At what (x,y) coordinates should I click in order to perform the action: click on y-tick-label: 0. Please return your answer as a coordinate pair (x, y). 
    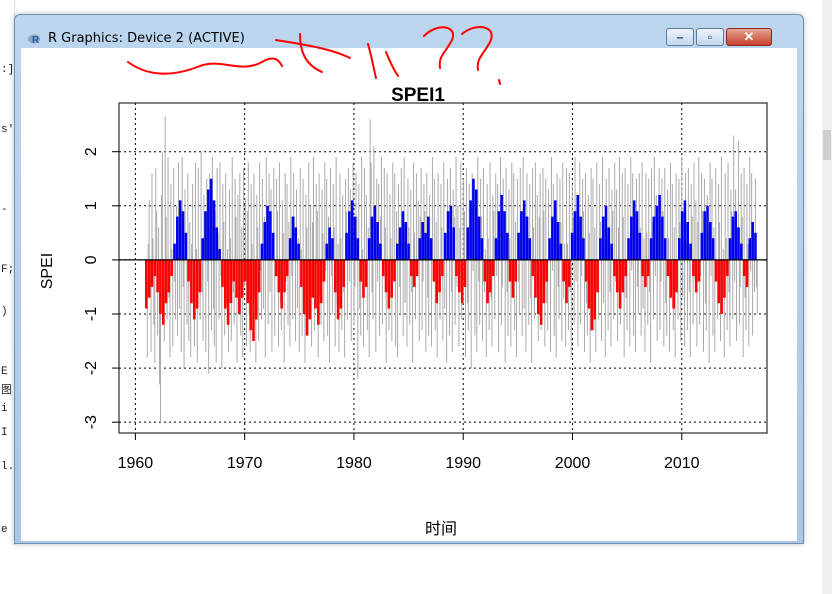
    Looking at the image, I should click on (91, 259).